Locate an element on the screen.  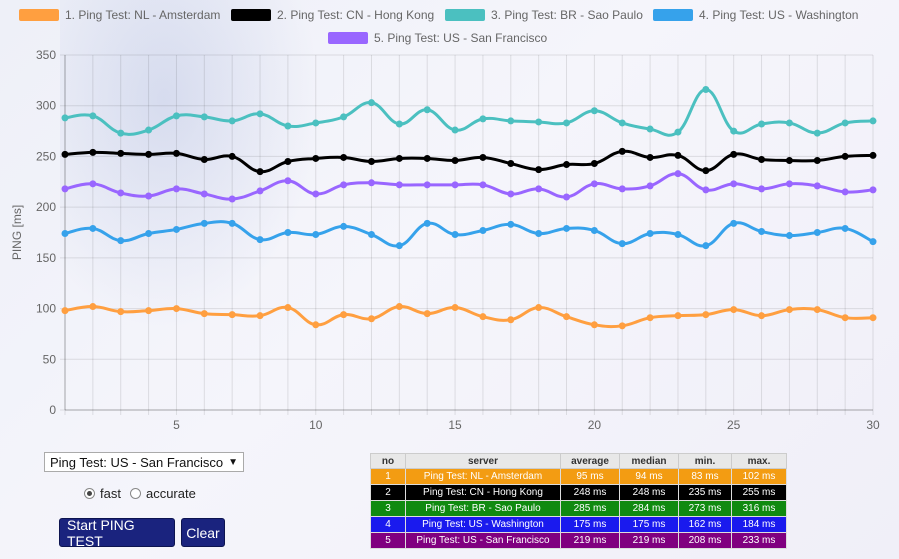
fast-radio is located at coordinates (89, 493).